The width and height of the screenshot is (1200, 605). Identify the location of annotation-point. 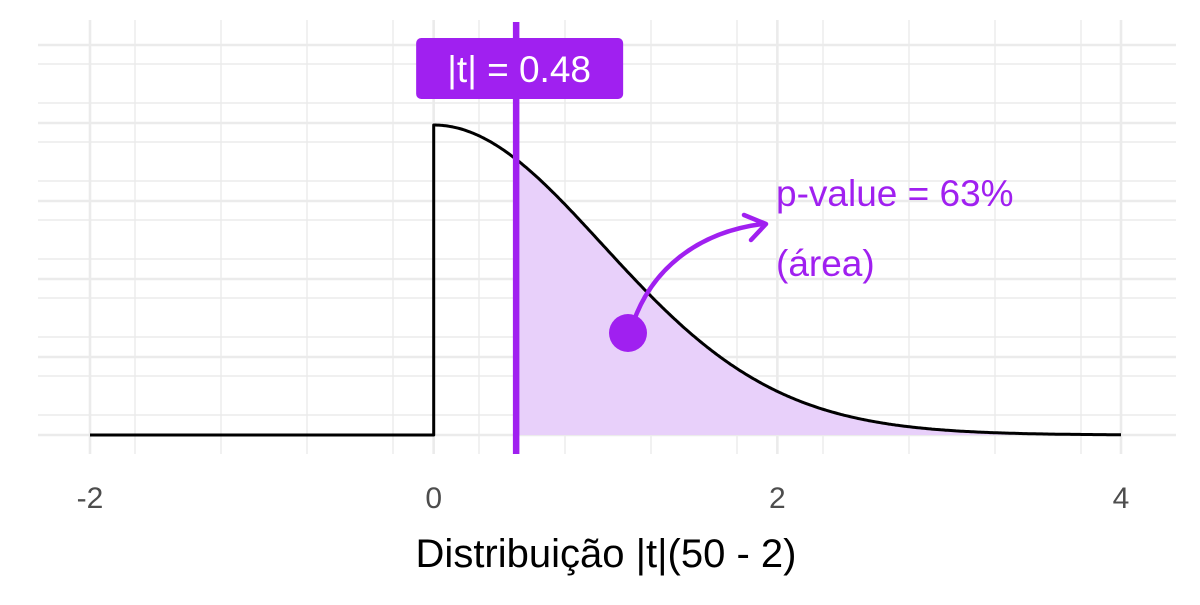
(628, 333).